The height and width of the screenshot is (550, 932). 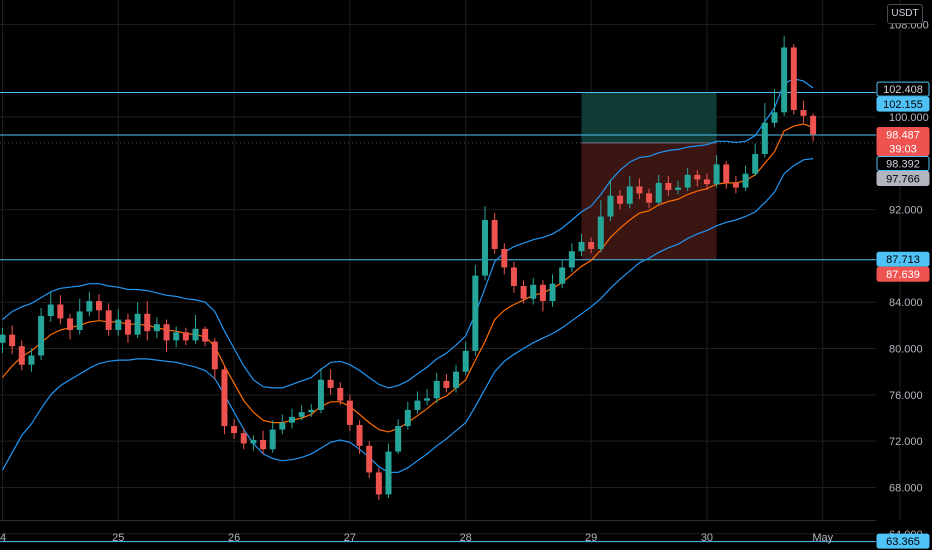 What do you see at coordinates (822, 538) in the screenshot?
I see `time-tick-label: May` at bounding box center [822, 538].